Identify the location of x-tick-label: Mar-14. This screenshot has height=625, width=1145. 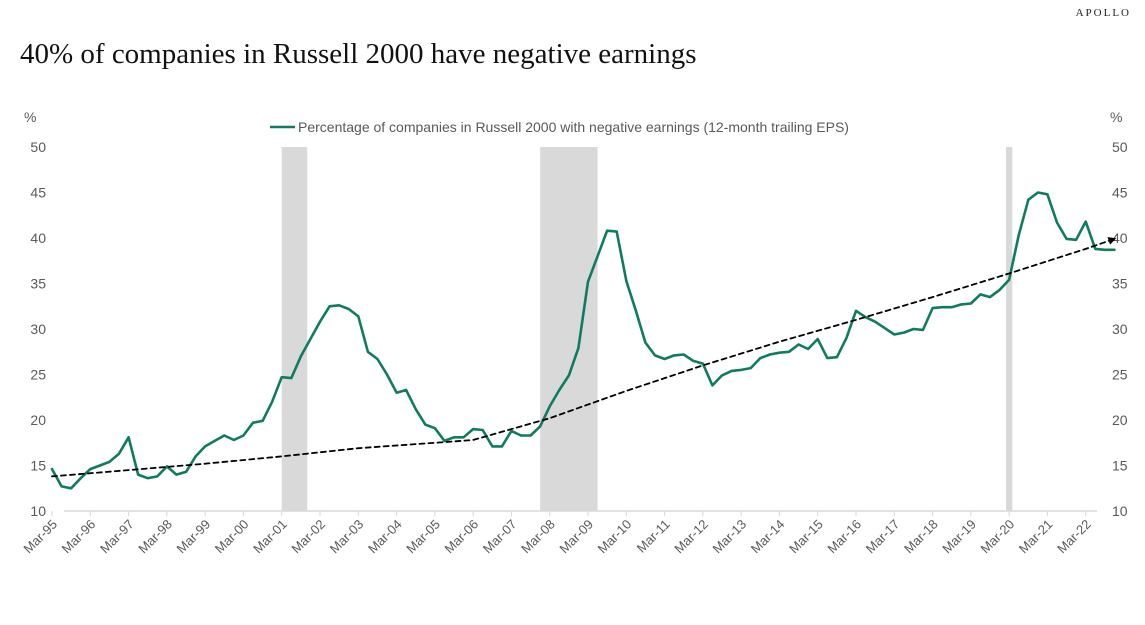
(768, 537).